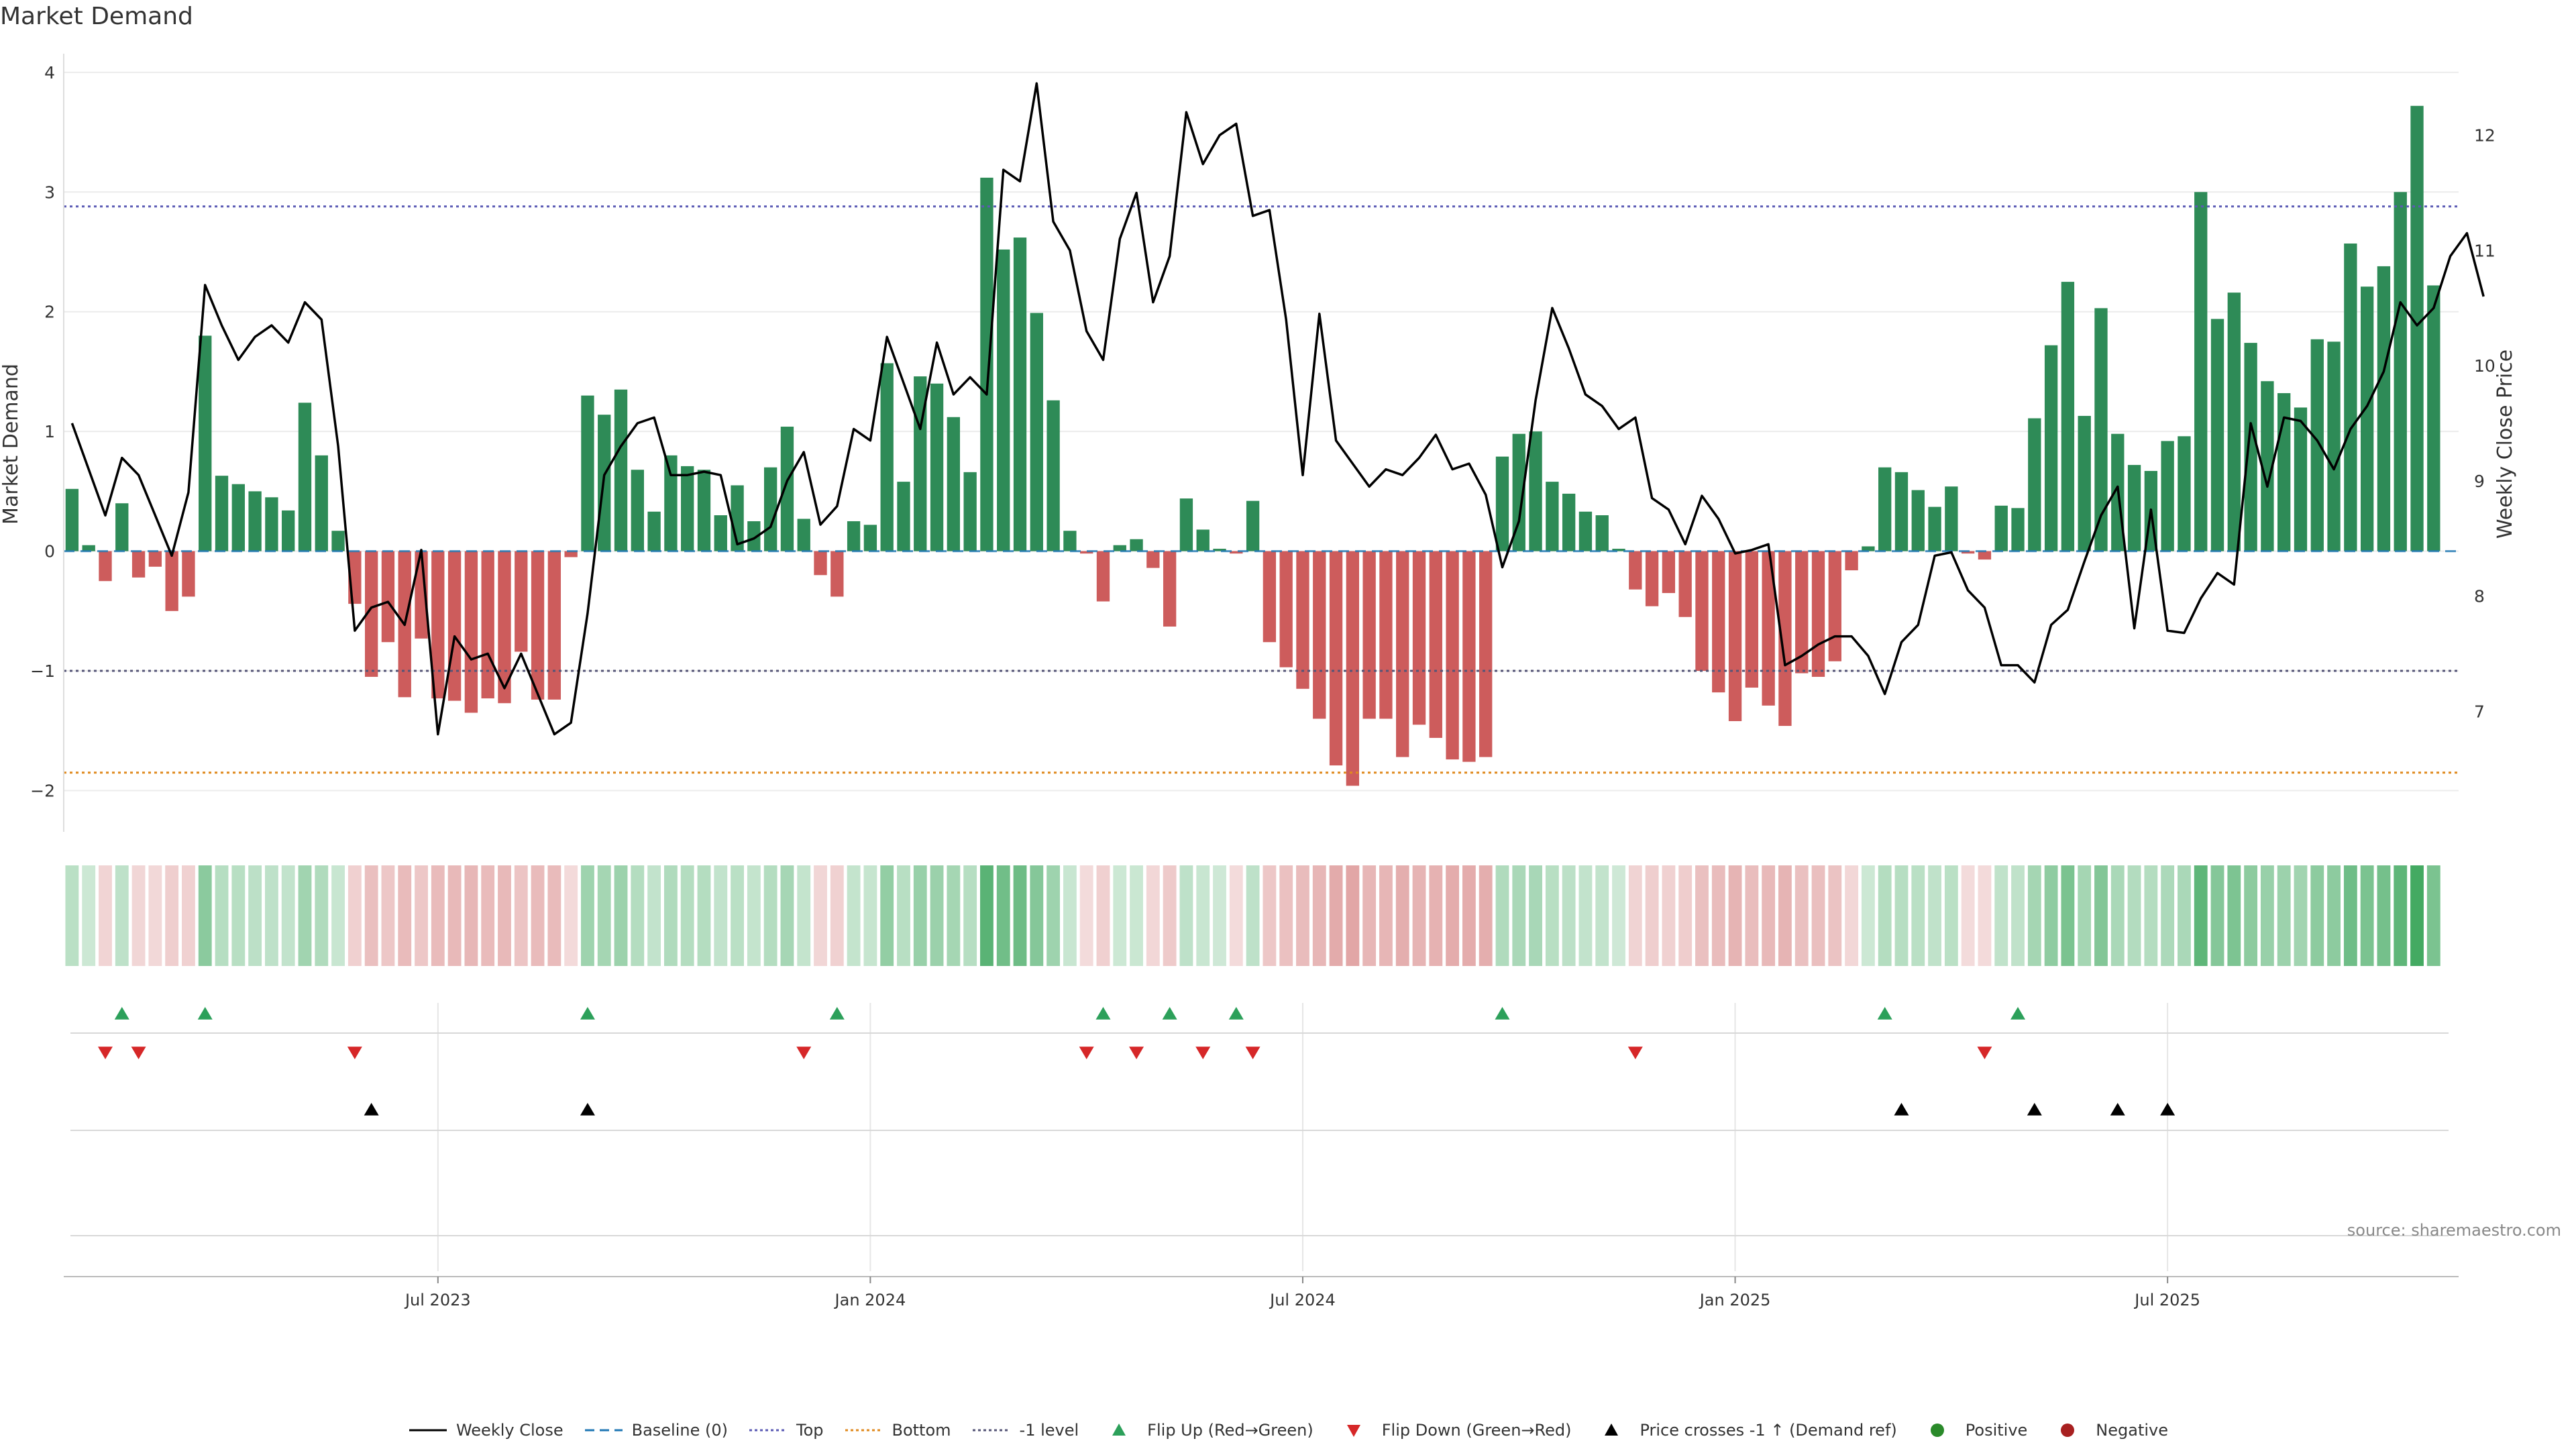 The image size is (2576, 1449). What do you see at coordinates (2166, 1300) in the screenshot?
I see `x-tick-label: Jul 2025` at bounding box center [2166, 1300].